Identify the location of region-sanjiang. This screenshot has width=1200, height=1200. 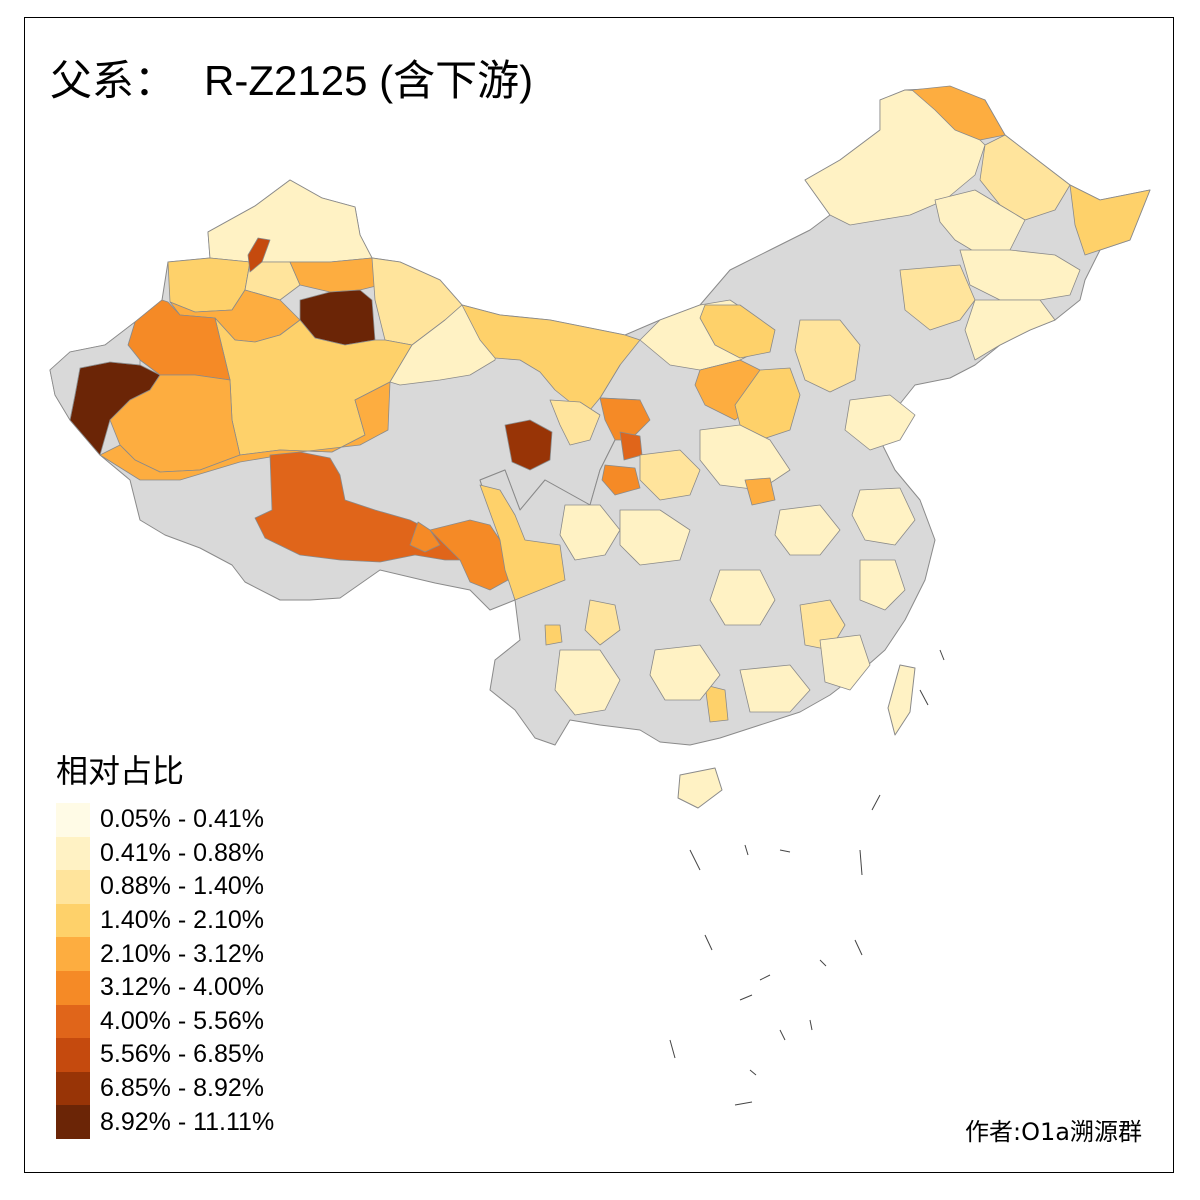
(1110, 220).